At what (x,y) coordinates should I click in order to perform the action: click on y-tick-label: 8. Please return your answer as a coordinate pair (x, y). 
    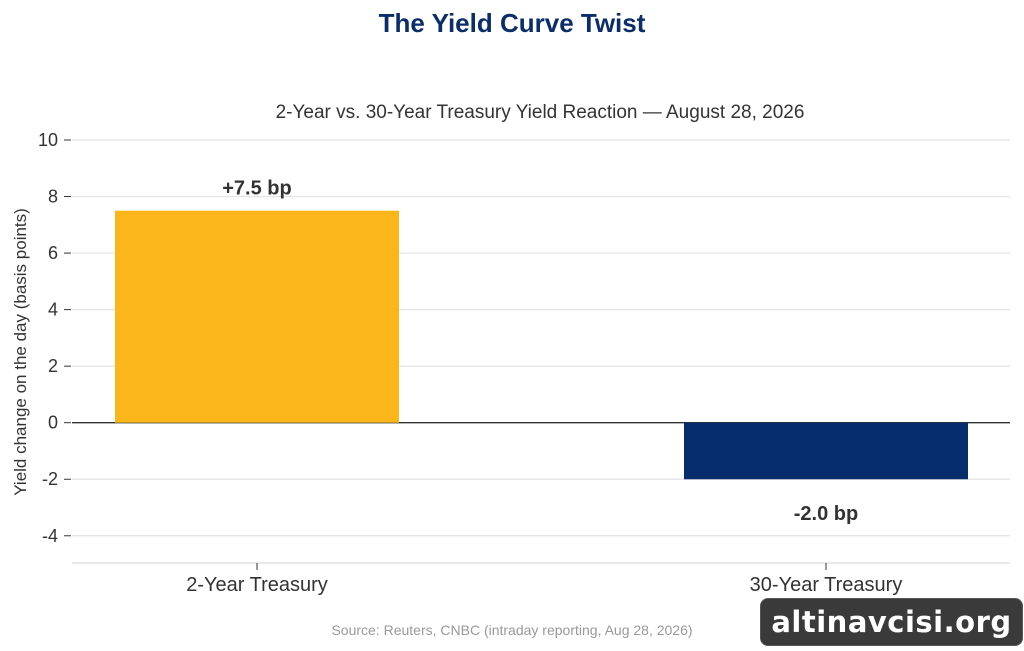
    Looking at the image, I should click on (53, 197).